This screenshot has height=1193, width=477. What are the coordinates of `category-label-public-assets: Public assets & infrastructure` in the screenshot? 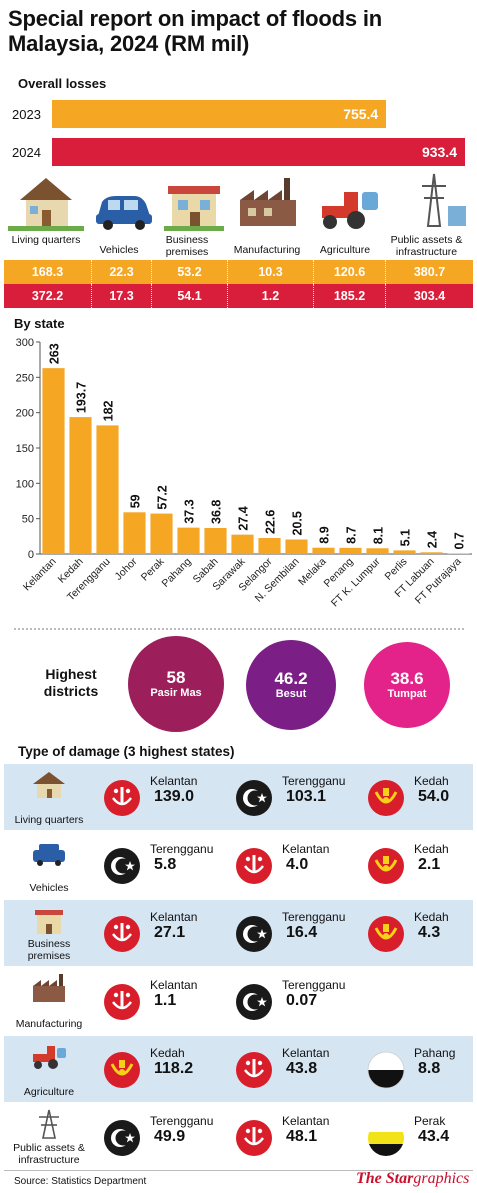 It's located at (426, 246).